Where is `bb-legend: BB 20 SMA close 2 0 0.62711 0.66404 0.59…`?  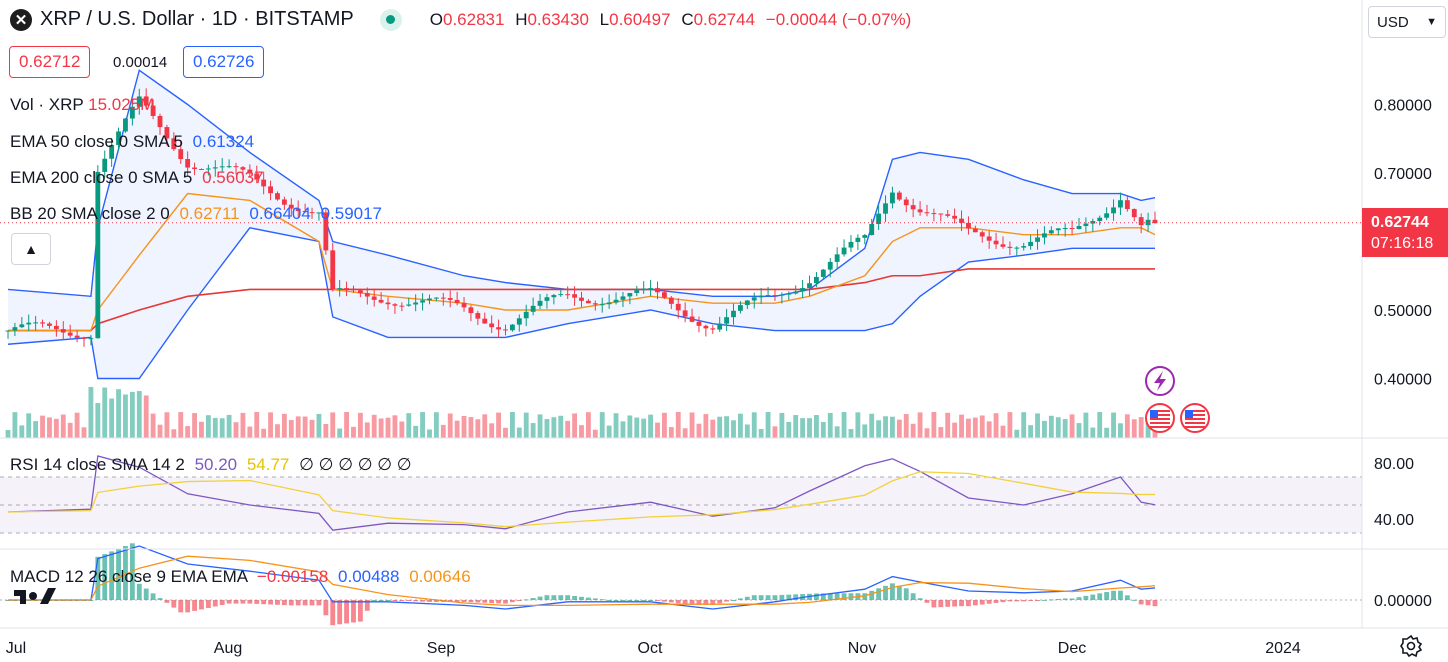 bb-legend: BB 20 SMA close 2 0 0.62711 0.66404 0.59… is located at coordinates (196, 213).